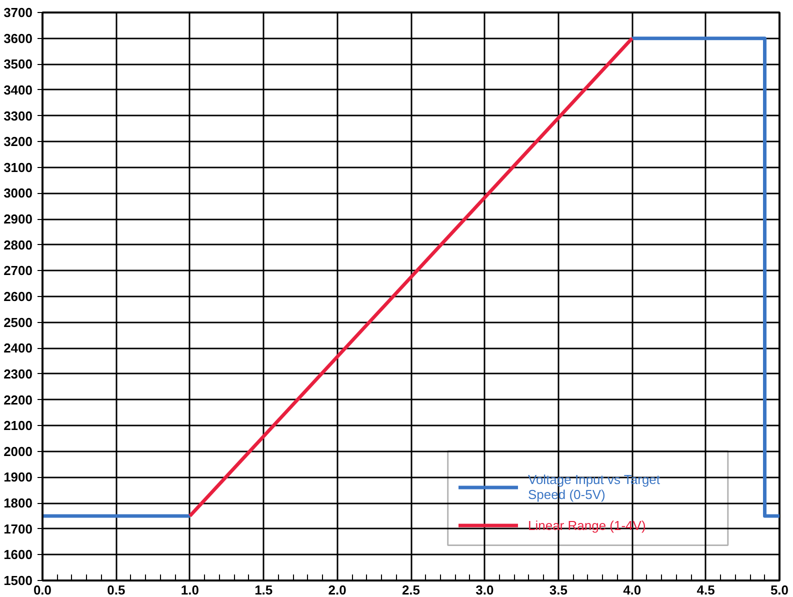 Image resolution: width=793 pixels, height=597 pixels. Describe the element at coordinates (189, 589) in the screenshot. I see `x-tick-label: 1.0` at that location.